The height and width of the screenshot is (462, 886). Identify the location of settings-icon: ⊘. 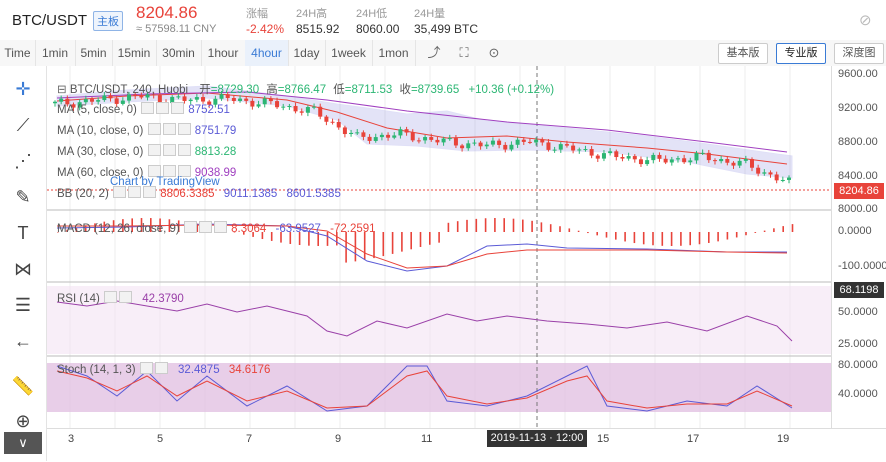
(865, 20).